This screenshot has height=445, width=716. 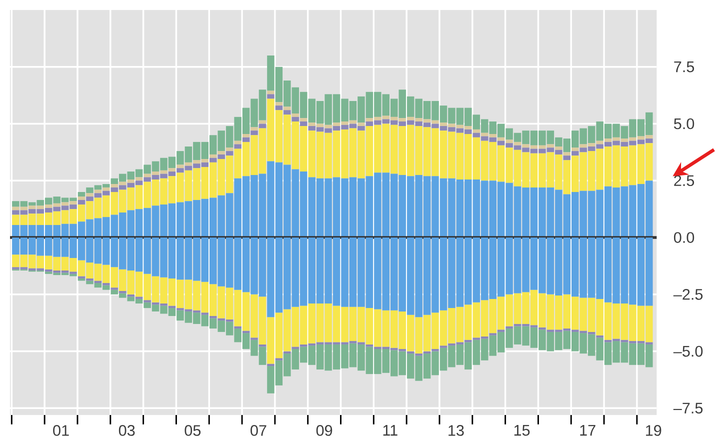 What do you see at coordinates (588, 430) in the screenshot?
I see `x-tick-label: 17` at bounding box center [588, 430].